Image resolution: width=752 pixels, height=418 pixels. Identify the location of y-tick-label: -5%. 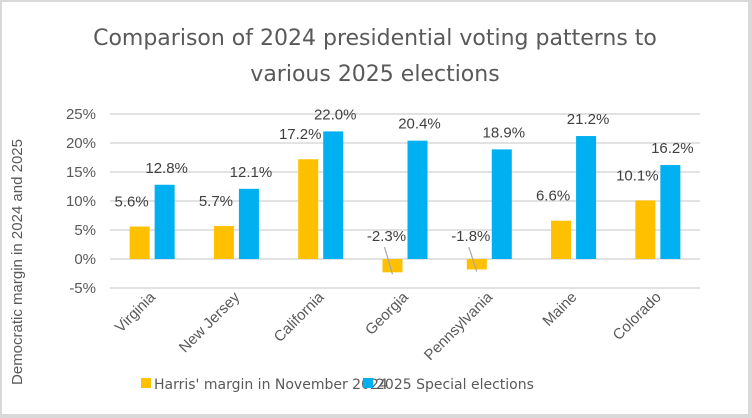
(82, 288).